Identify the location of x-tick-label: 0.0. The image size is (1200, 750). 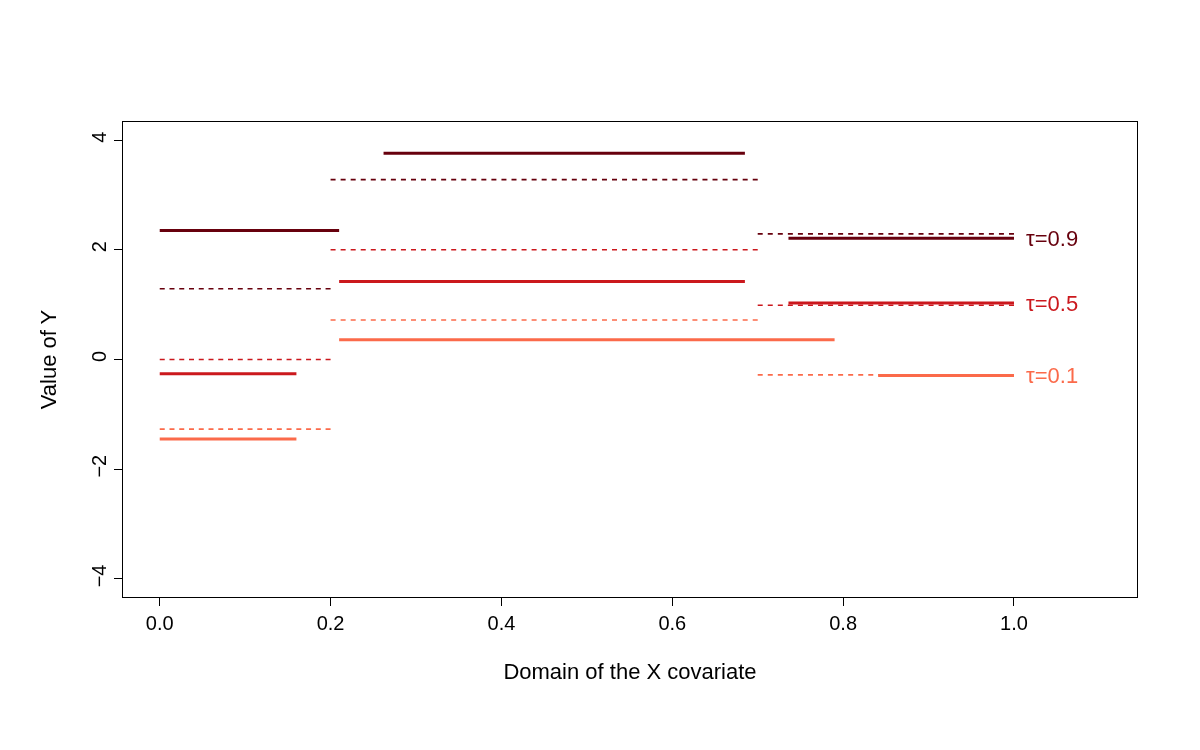
(159, 623).